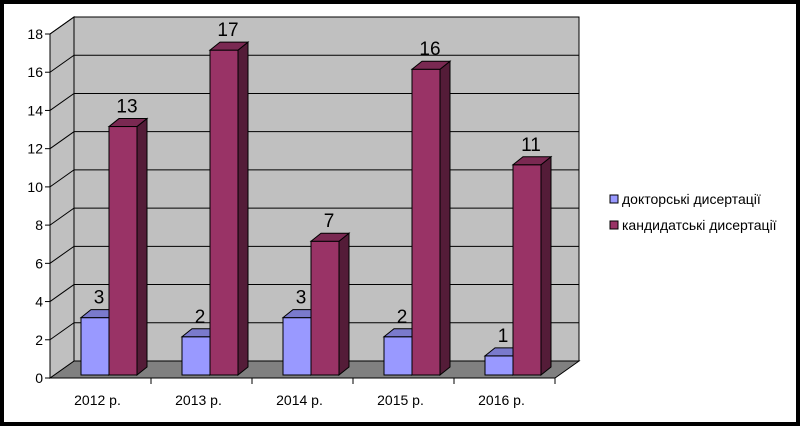 The height and width of the screenshot is (426, 800). What do you see at coordinates (699, 225) in the screenshot?
I see `legend-label: кандидатські дисертації` at bounding box center [699, 225].